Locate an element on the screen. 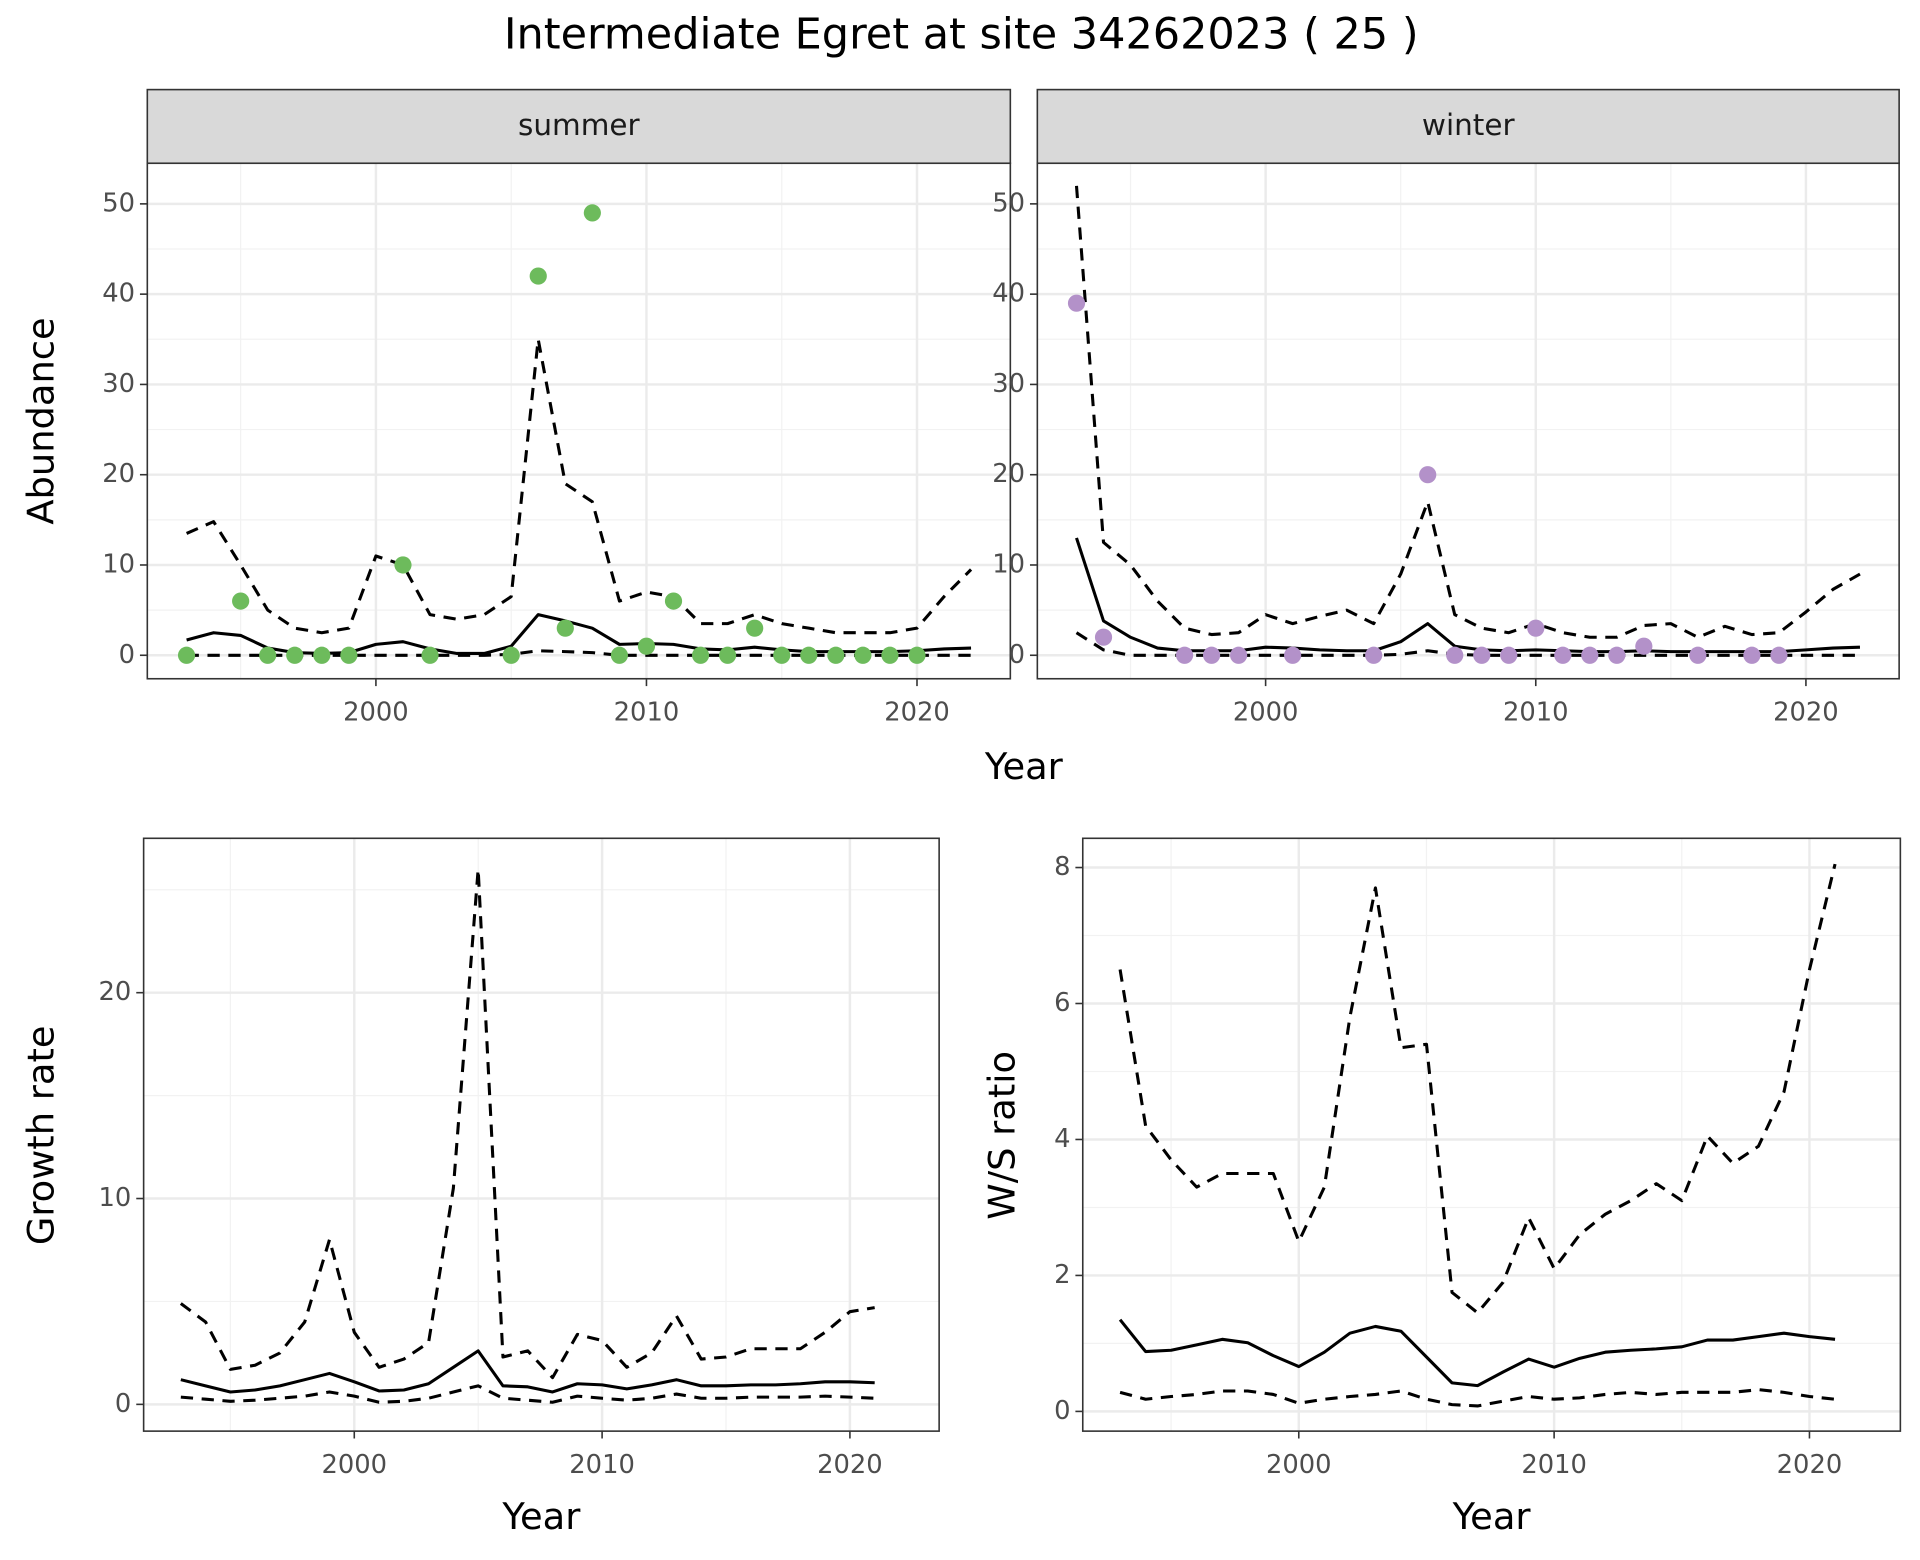  y-axis-title: Abundance is located at coordinates (40, 420).